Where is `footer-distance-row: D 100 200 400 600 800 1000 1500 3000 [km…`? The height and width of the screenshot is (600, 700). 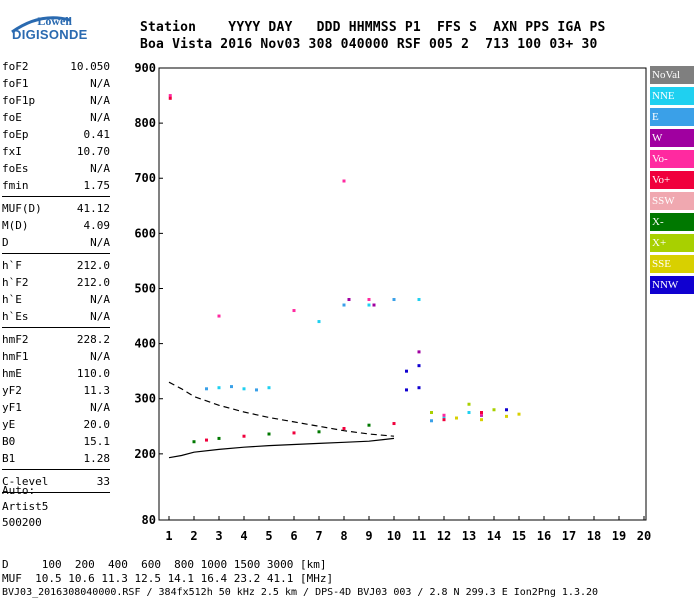
footer-distance-row: D 100 200 400 600 800 1000 1500 3000 [km… is located at coordinates (164, 564).